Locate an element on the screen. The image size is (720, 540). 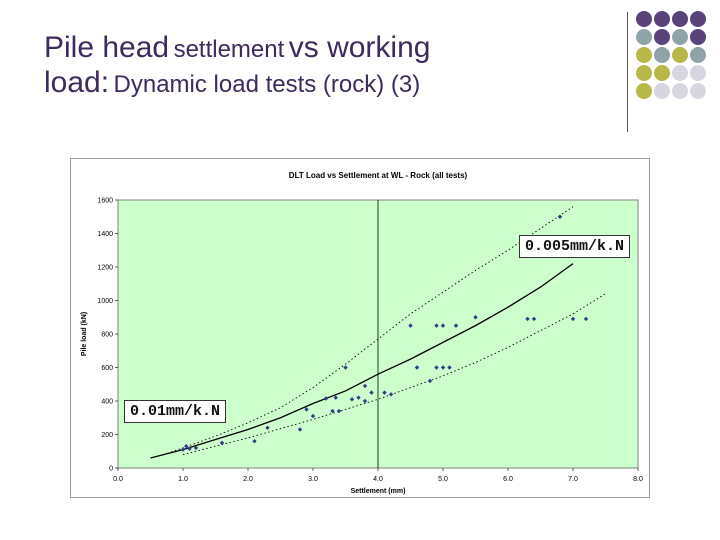
y-tick-label: 0 is located at coordinates (111, 469).